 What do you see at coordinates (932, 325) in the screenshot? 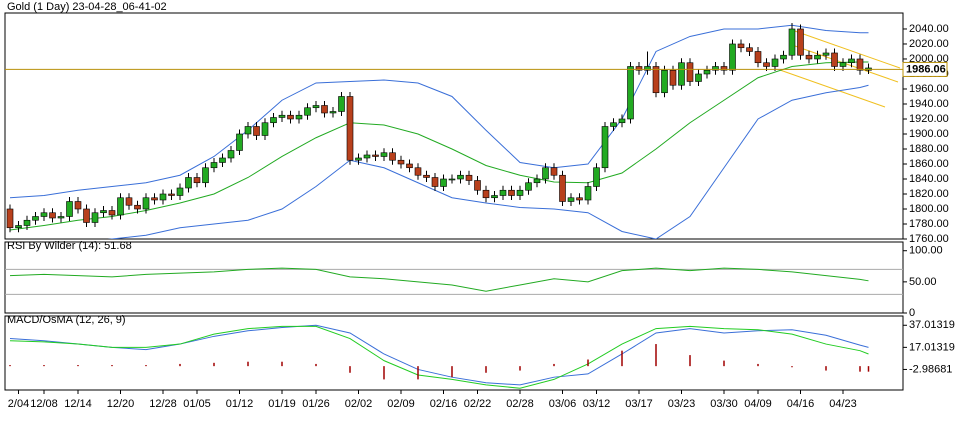
I see `y-tick-label: 37.01319` at bounding box center [932, 325].